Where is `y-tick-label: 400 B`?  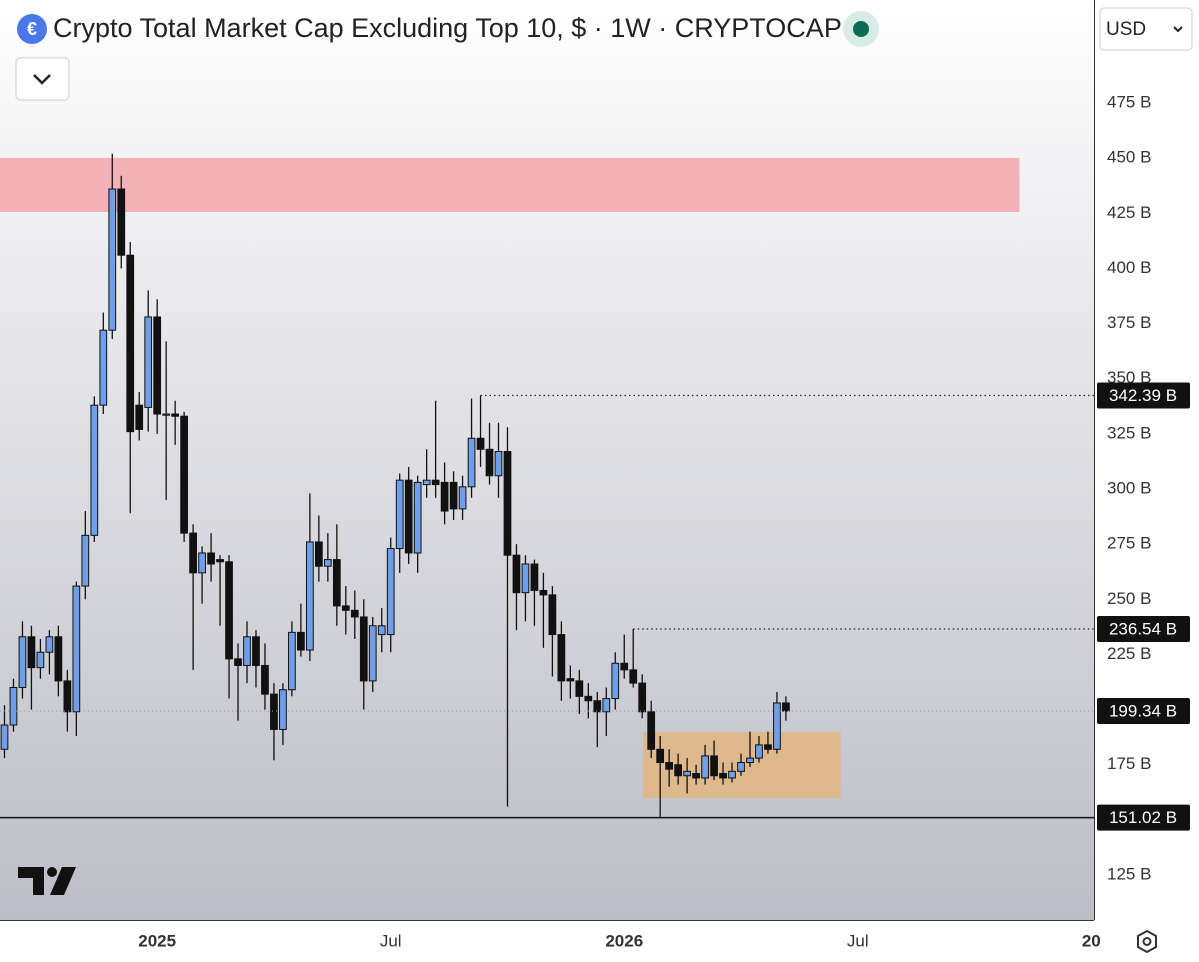 y-tick-label: 400 B is located at coordinates (1129, 267).